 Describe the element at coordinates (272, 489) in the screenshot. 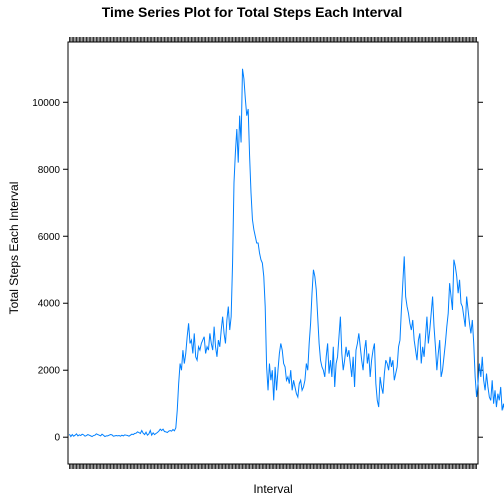

I see `x-axis-label: Interval` at that location.